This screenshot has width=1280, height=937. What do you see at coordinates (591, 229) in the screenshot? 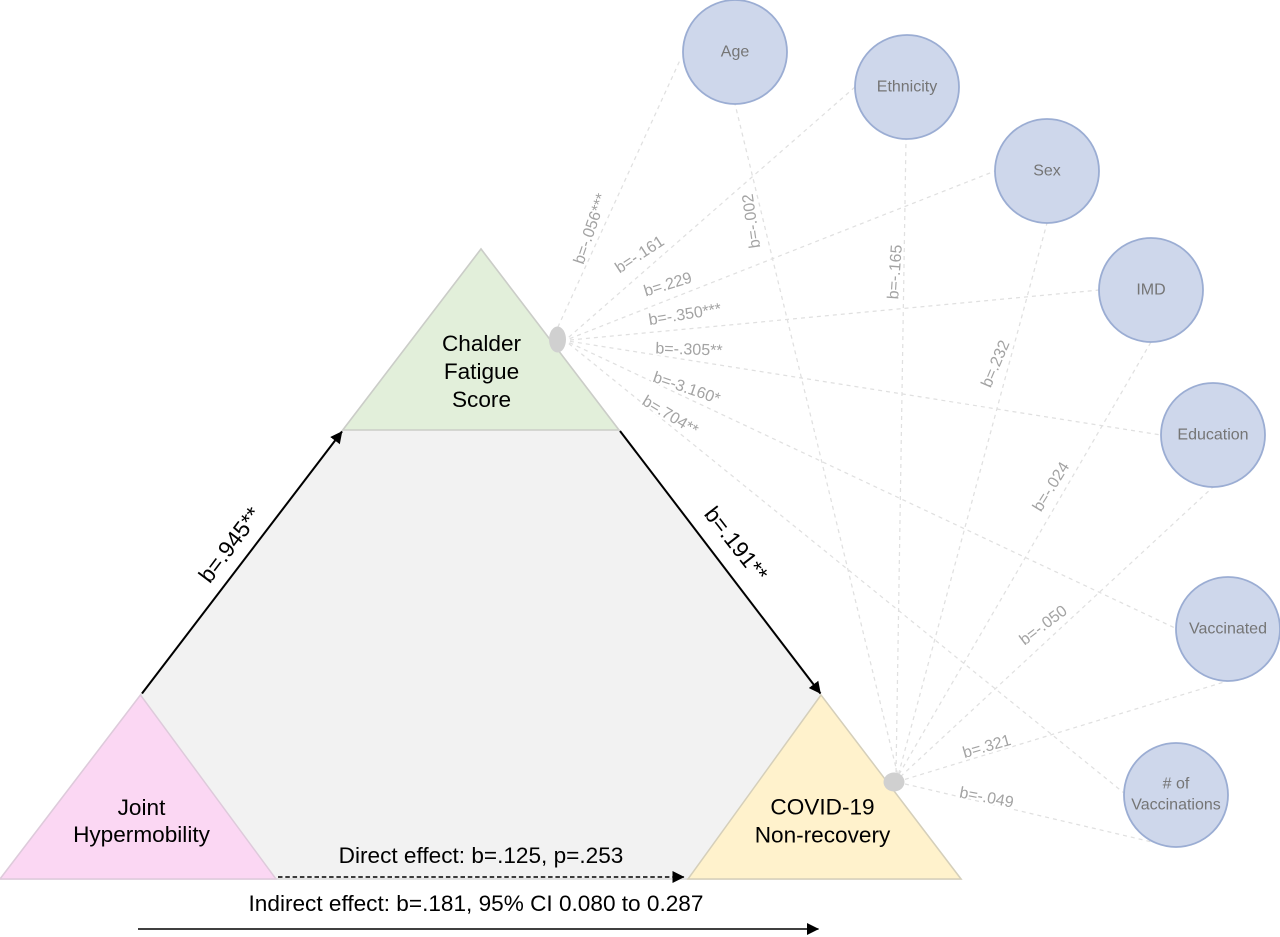
I see `svg-text: b=-.056***` at bounding box center [591, 229].